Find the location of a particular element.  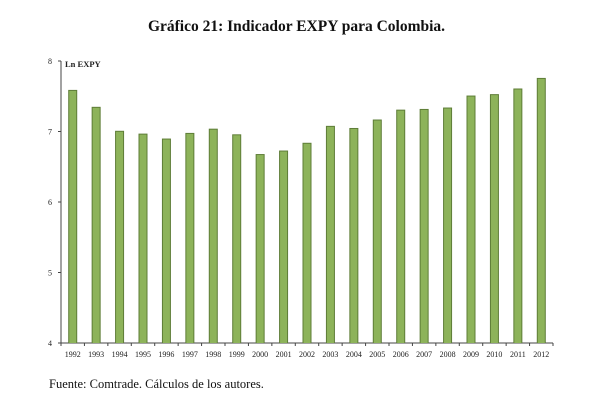

y-tick-label: 8 is located at coordinates (50, 61).